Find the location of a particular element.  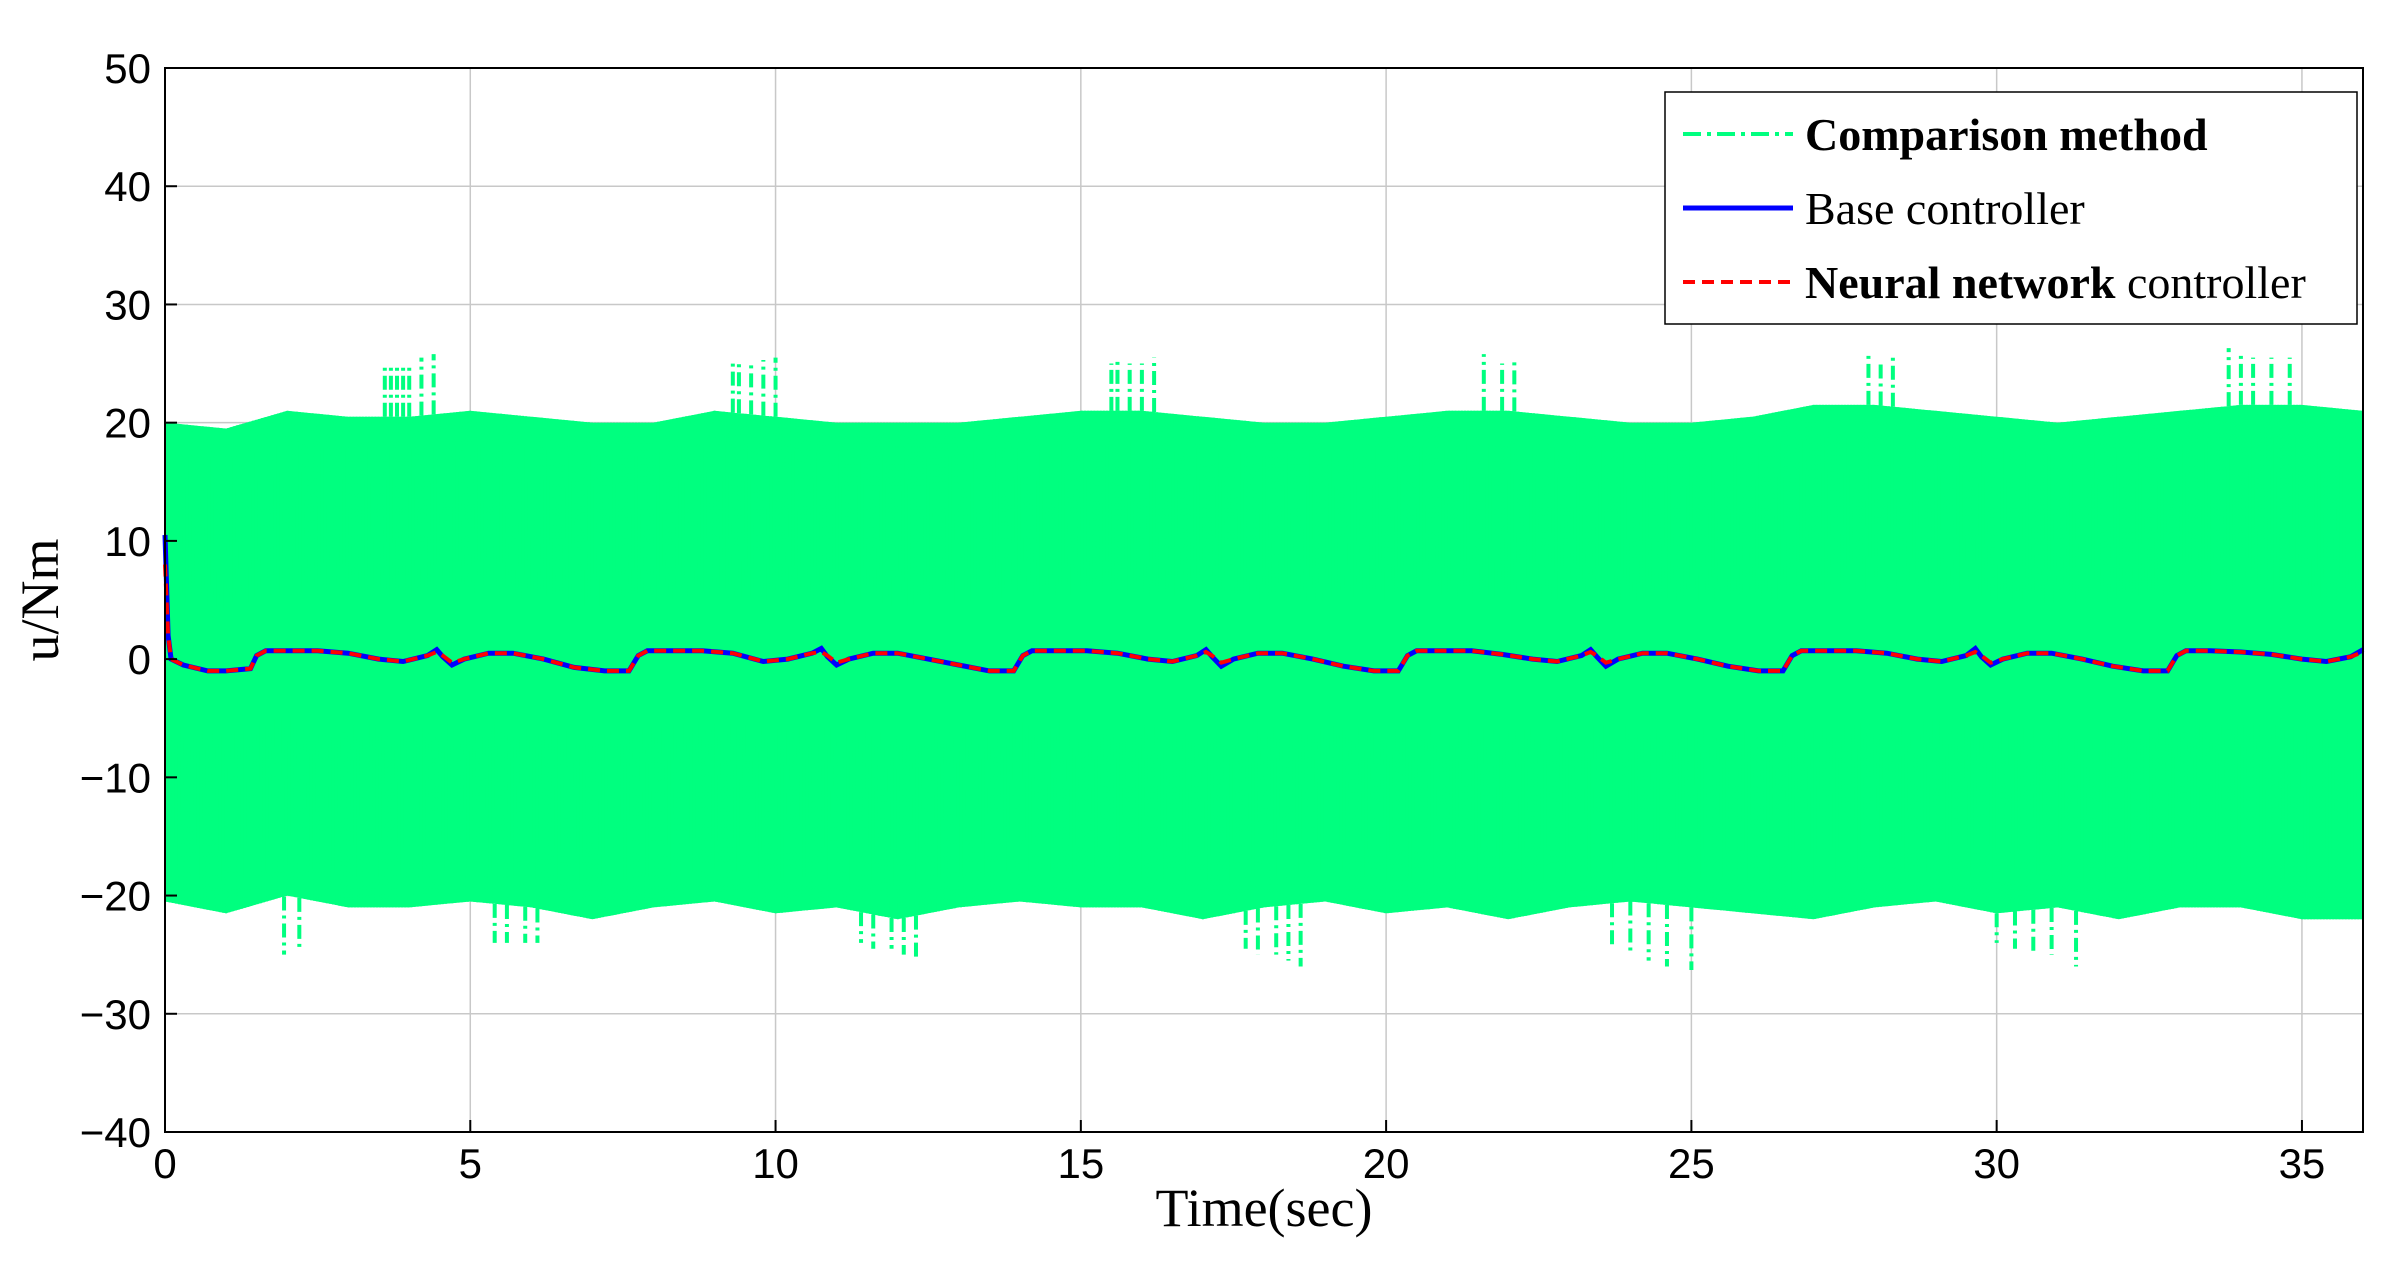

series-lines is located at coordinates (1263, 604).